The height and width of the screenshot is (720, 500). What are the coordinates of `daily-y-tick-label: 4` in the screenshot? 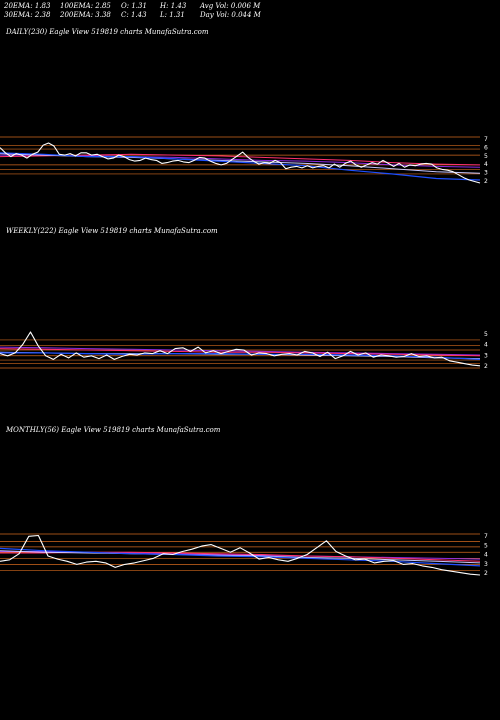 It's located at (486, 164).